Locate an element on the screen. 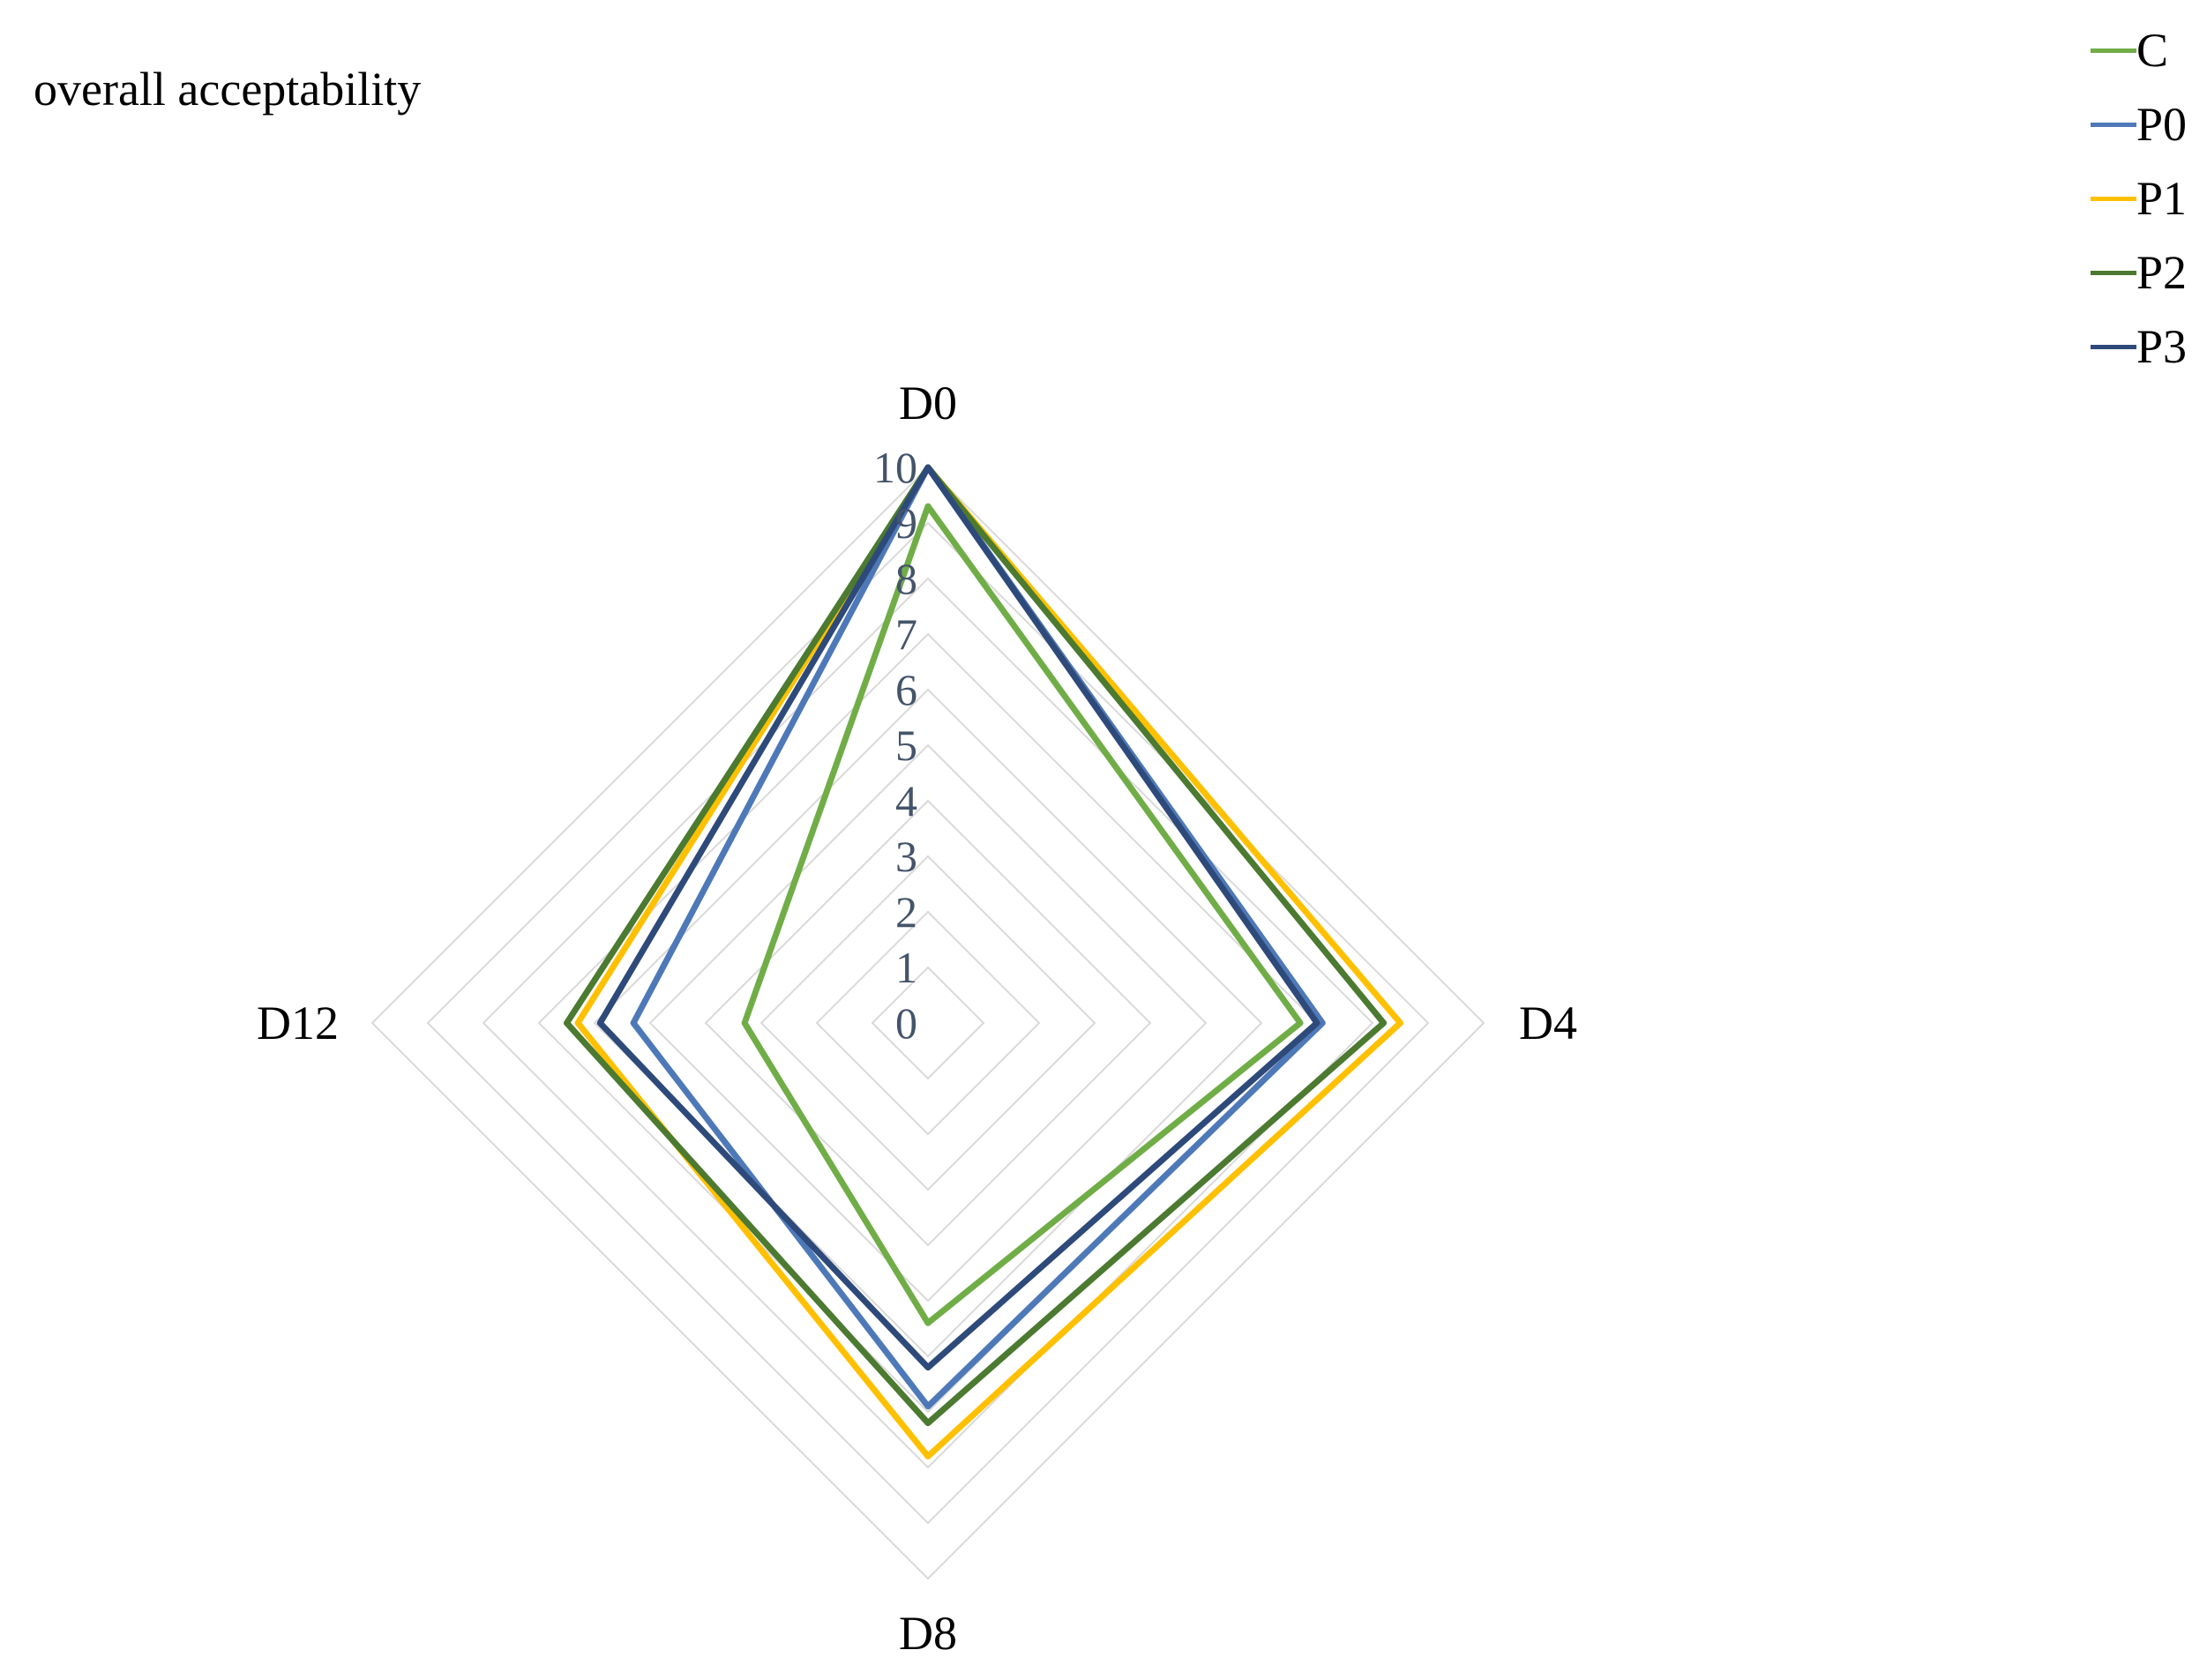 The height and width of the screenshot is (1680, 2207). tick-label-10: 10 is located at coordinates (895, 467).